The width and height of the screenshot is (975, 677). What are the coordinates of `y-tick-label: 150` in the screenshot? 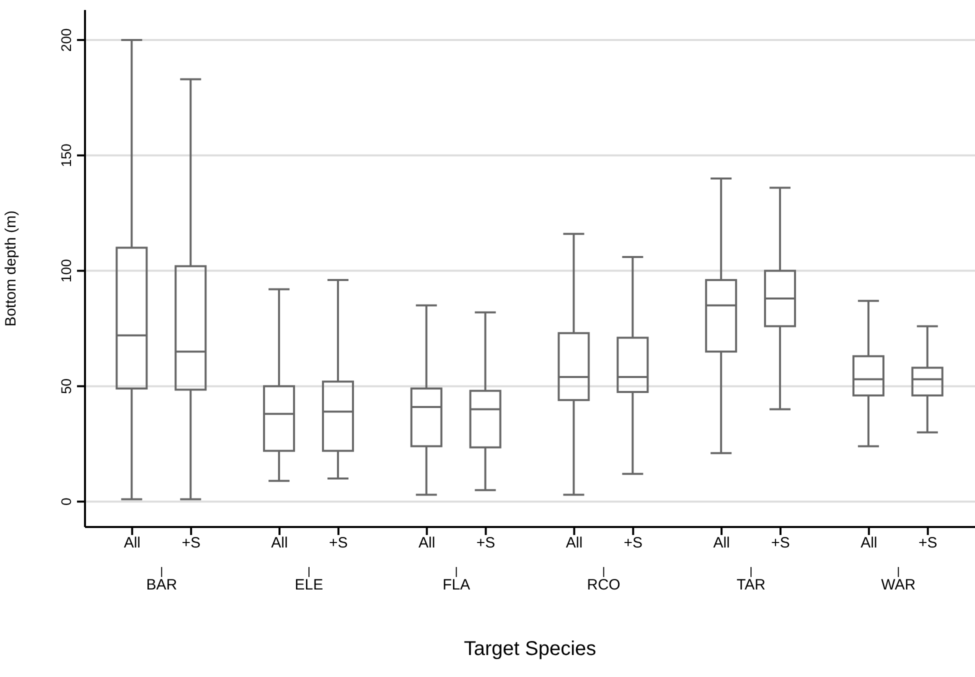 It's located at (66, 156).